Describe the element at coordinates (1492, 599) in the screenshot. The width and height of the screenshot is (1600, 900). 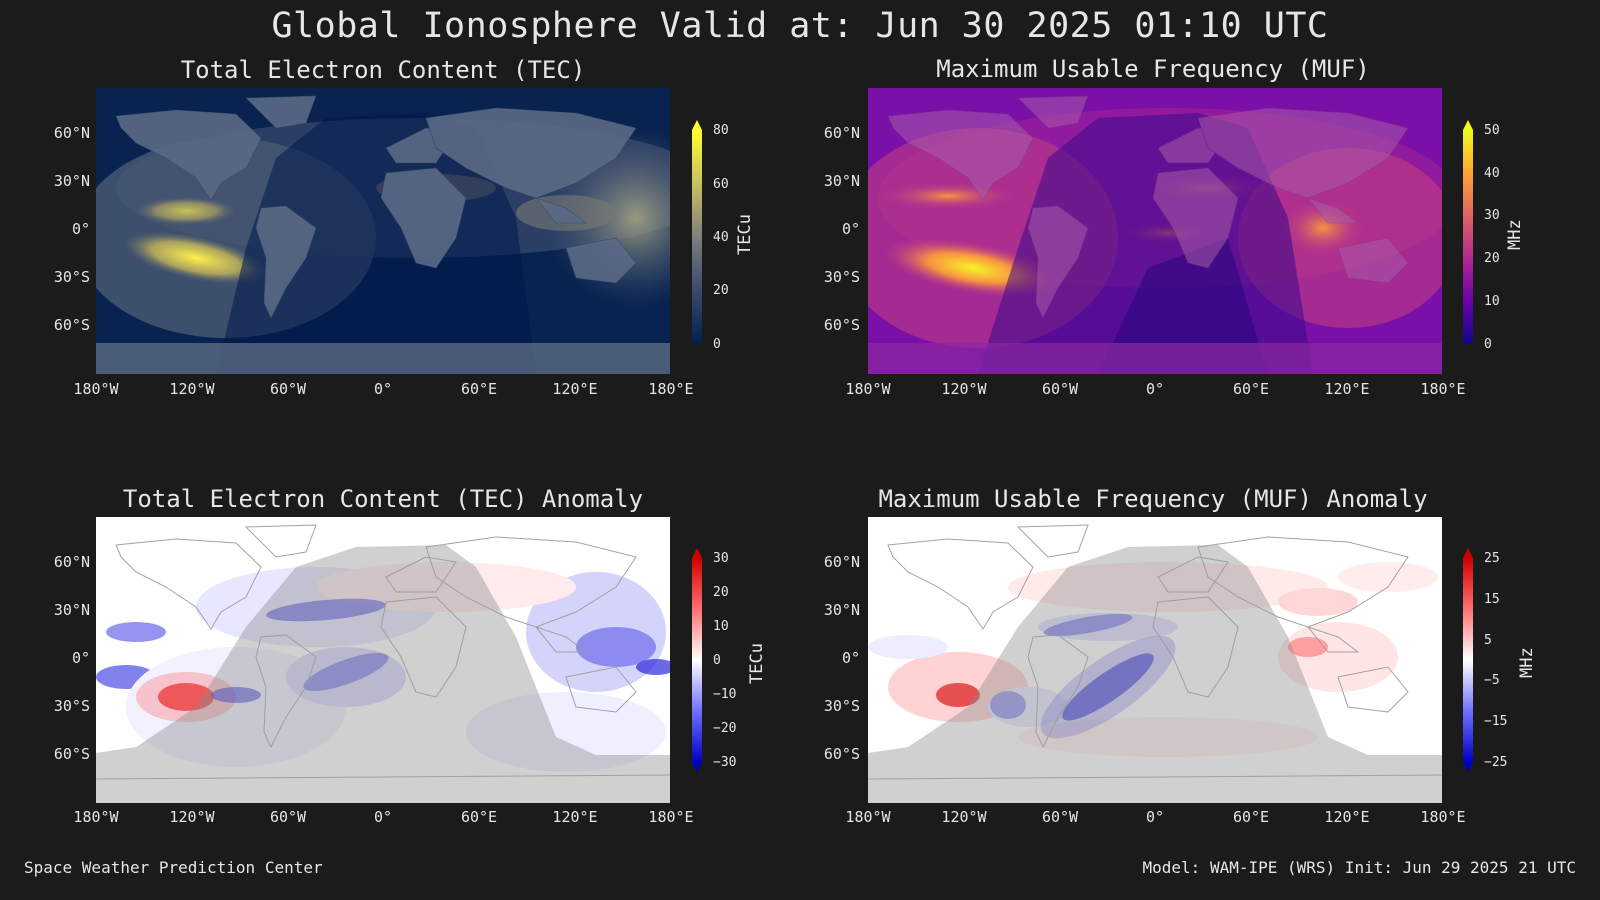
I see `colorbar-tick: 15` at that location.